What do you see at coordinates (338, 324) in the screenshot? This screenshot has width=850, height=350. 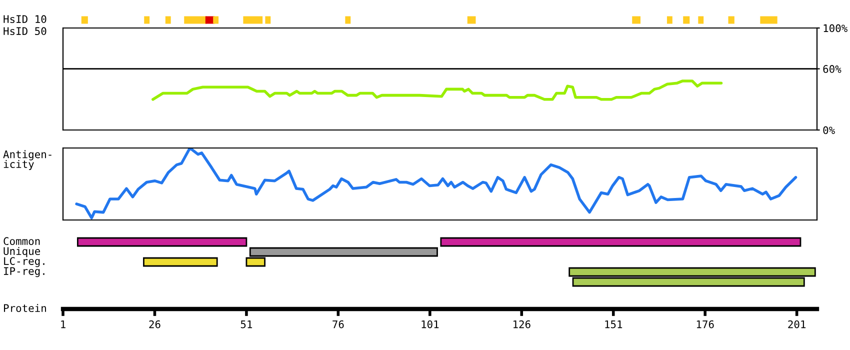 I see `x-tick-label: 76` at bounding box center [338, 324].